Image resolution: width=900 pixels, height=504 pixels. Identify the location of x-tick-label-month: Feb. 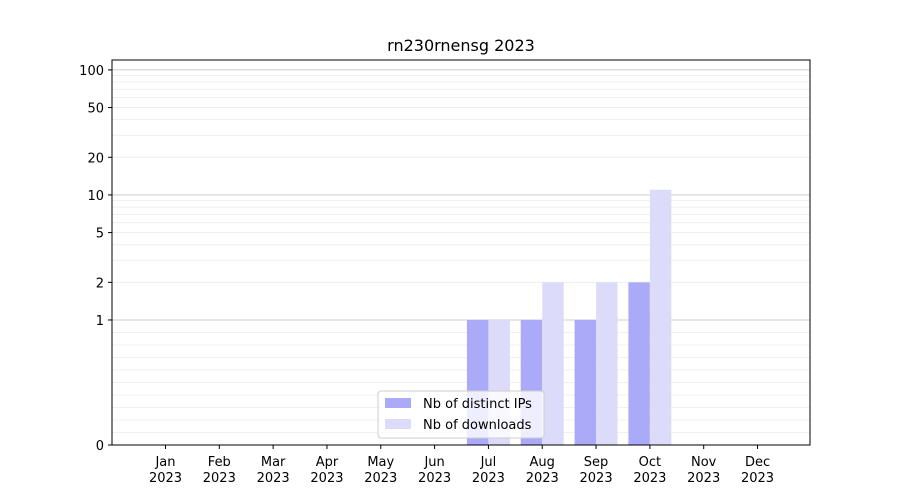
(219, 462).